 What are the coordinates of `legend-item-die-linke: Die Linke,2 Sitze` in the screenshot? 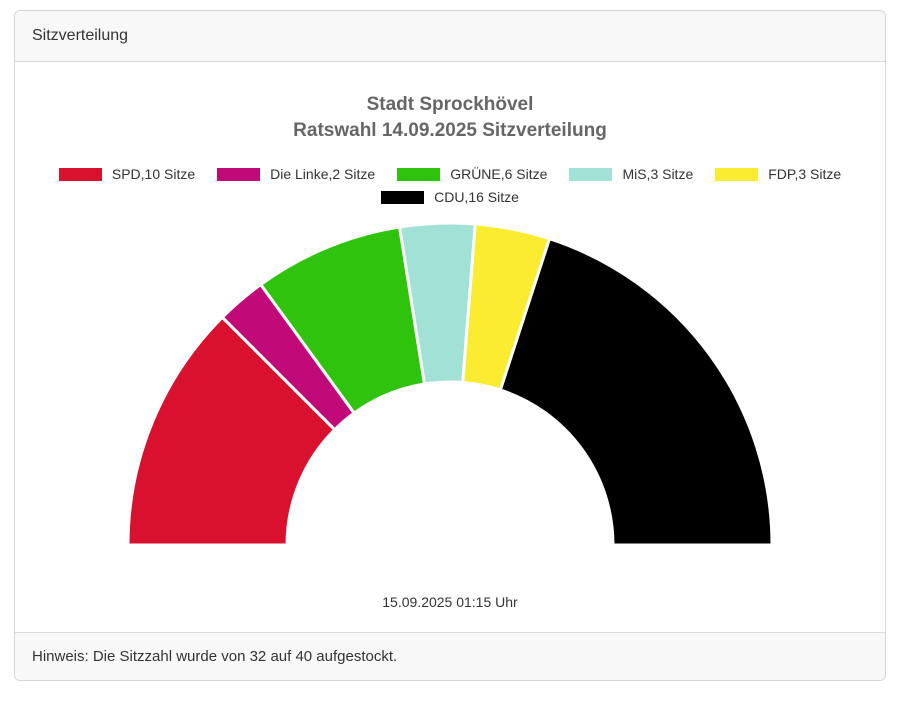 It's located at (296, 174).